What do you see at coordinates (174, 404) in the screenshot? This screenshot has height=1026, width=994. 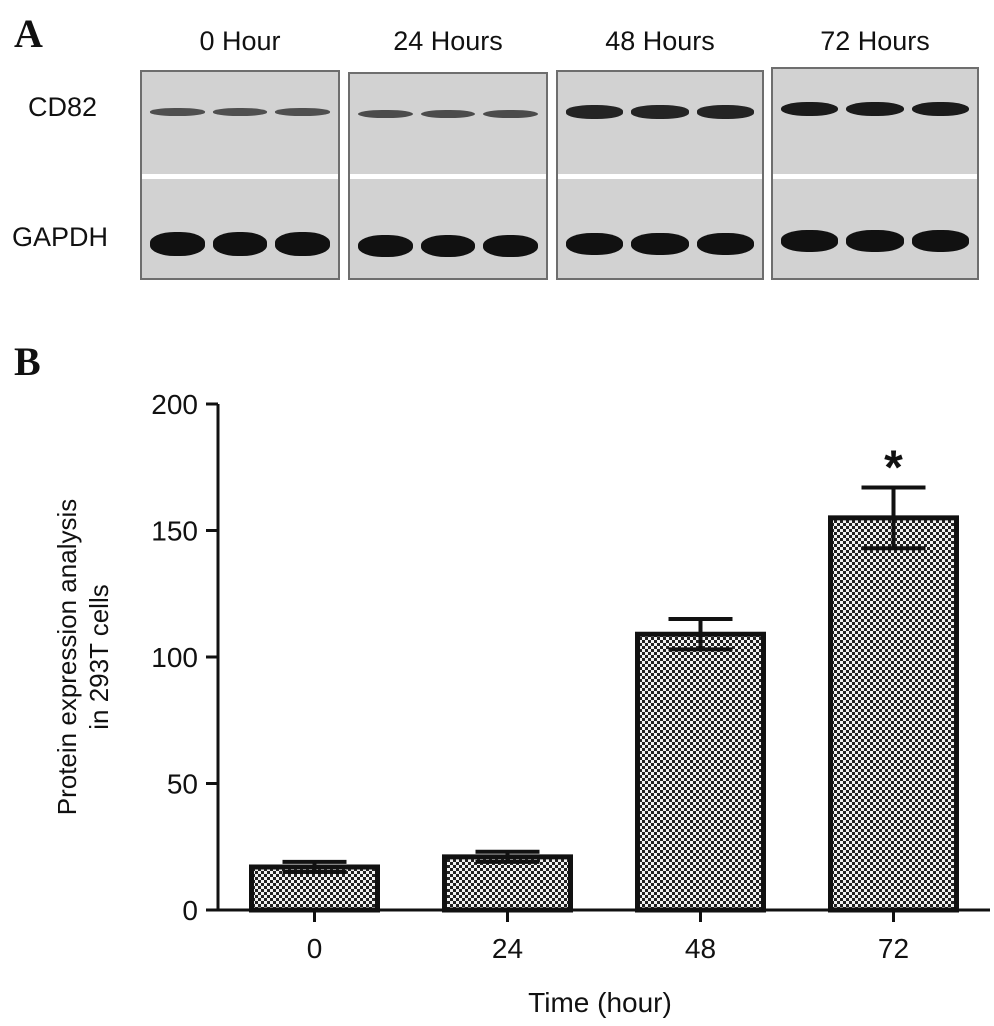 I see `y-tick-label: 200` at bounding box center [174, 404].